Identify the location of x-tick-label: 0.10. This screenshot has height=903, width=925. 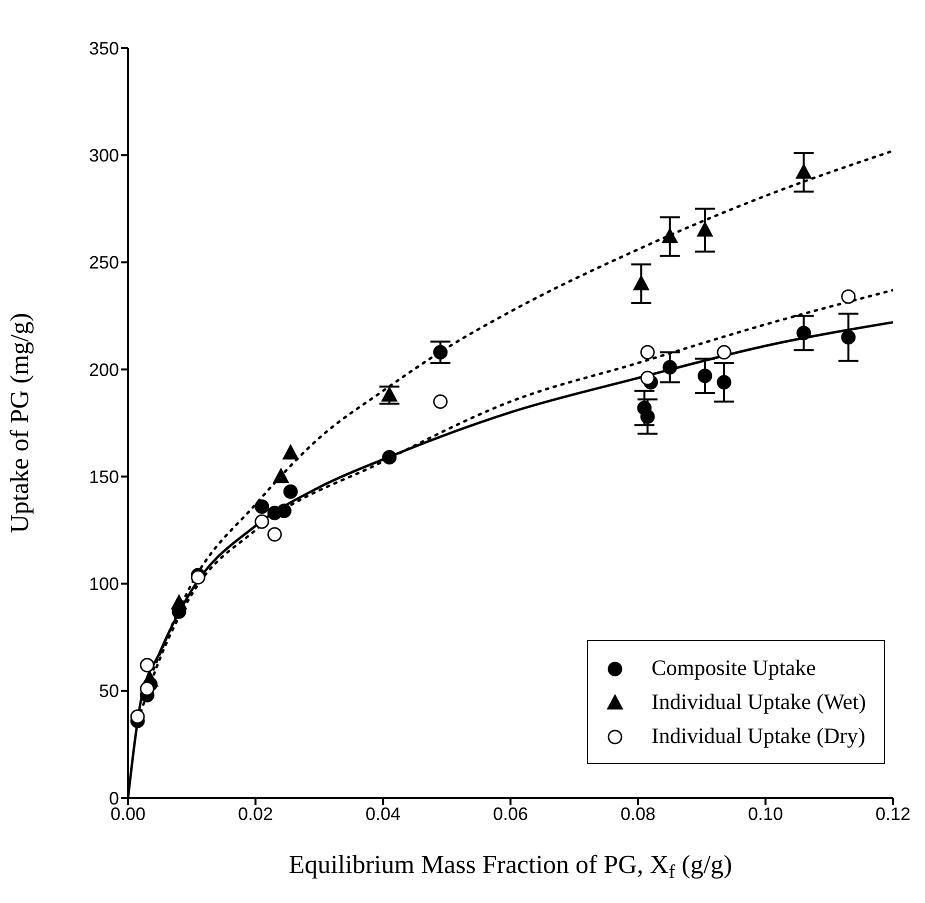
(766, 814).